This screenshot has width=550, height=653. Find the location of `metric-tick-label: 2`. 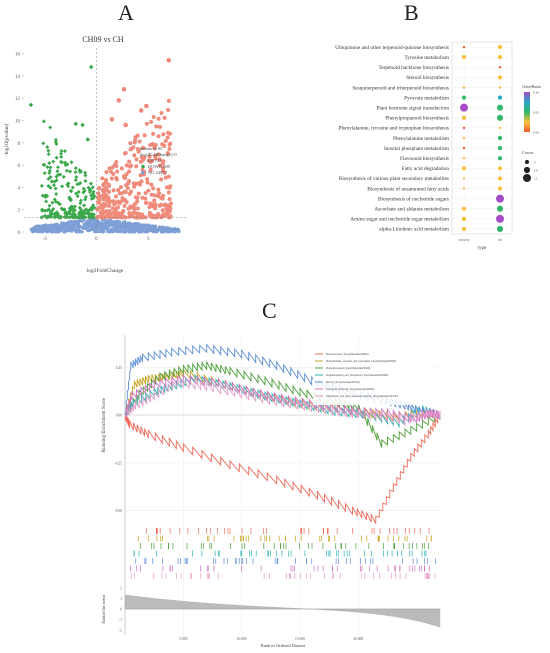

metric-tick-label: 2 is located at coordinates (121, 589).